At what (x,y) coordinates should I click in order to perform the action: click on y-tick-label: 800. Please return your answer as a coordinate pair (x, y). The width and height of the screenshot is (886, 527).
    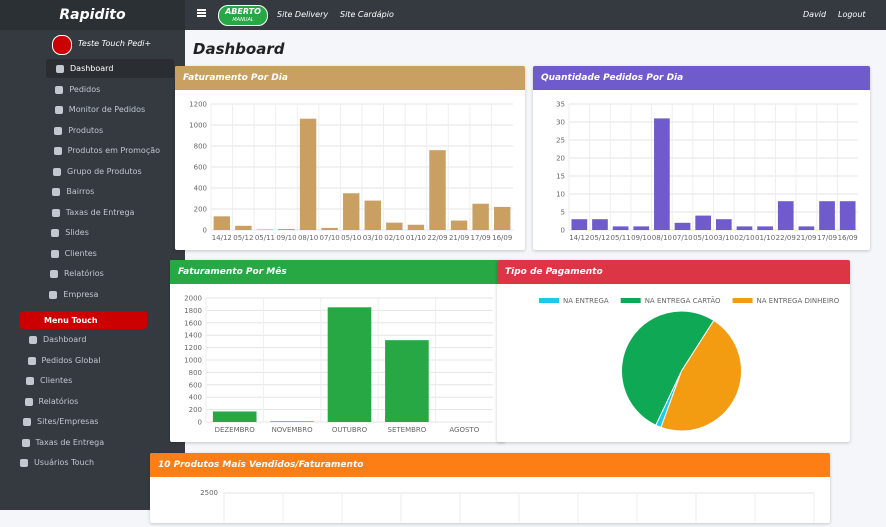
    Looking at the image, I should click on (195, 373).